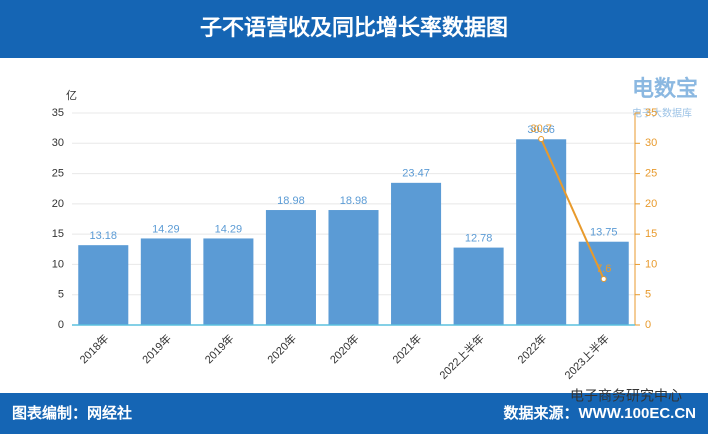 Image resolution: width=708 pixels, height=434 pixels. I want to click on line-value-label: 30.7, so click(540, 129).